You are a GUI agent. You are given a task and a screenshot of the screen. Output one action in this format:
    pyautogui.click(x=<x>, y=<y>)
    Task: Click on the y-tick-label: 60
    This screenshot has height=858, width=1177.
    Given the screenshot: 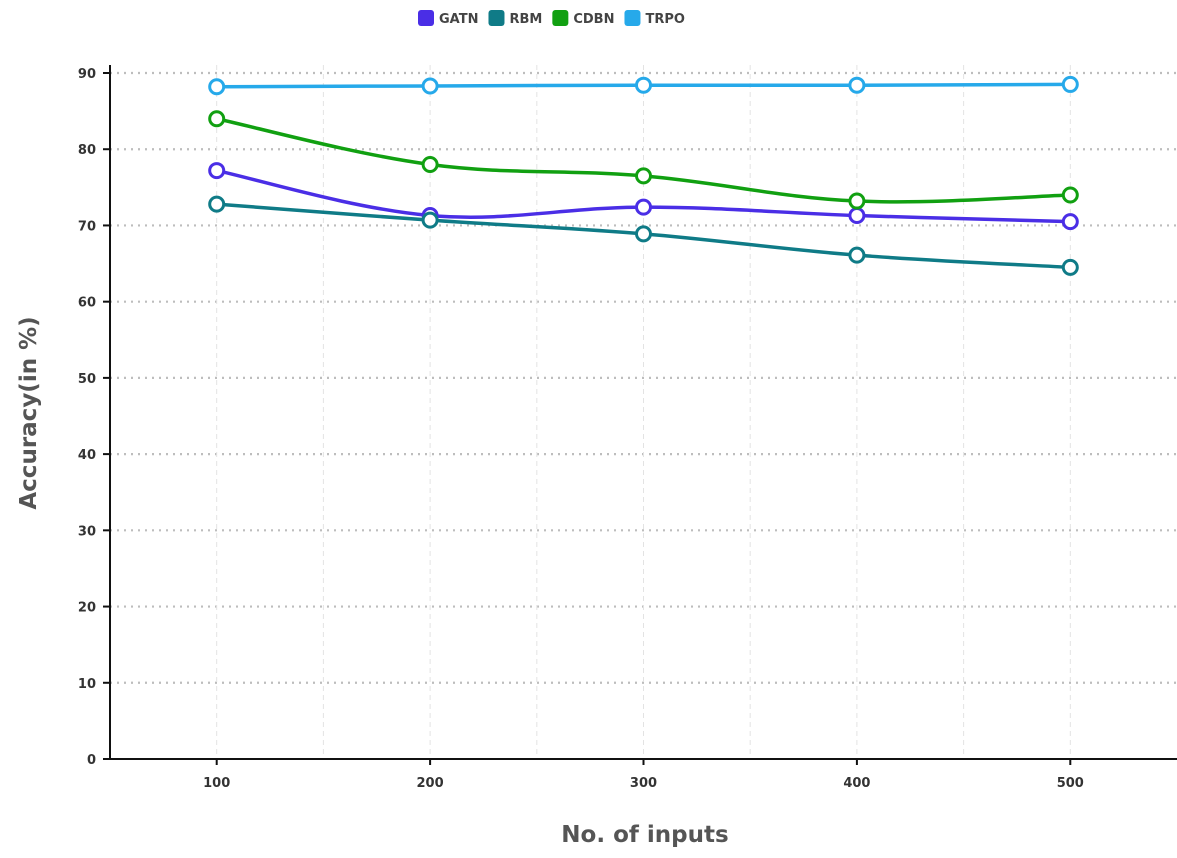 What is the action you would take?
    pyautogui.click(x=87, y=303)
    